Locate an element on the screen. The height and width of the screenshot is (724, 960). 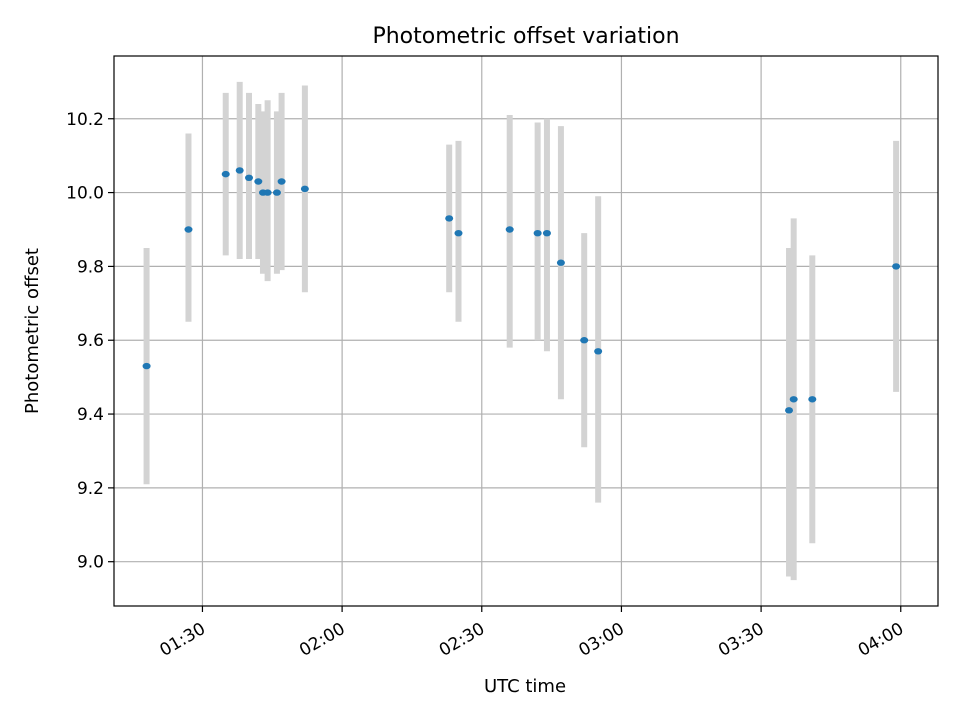
y-tick-label: 9.6 is located at coordinates (90, 341).